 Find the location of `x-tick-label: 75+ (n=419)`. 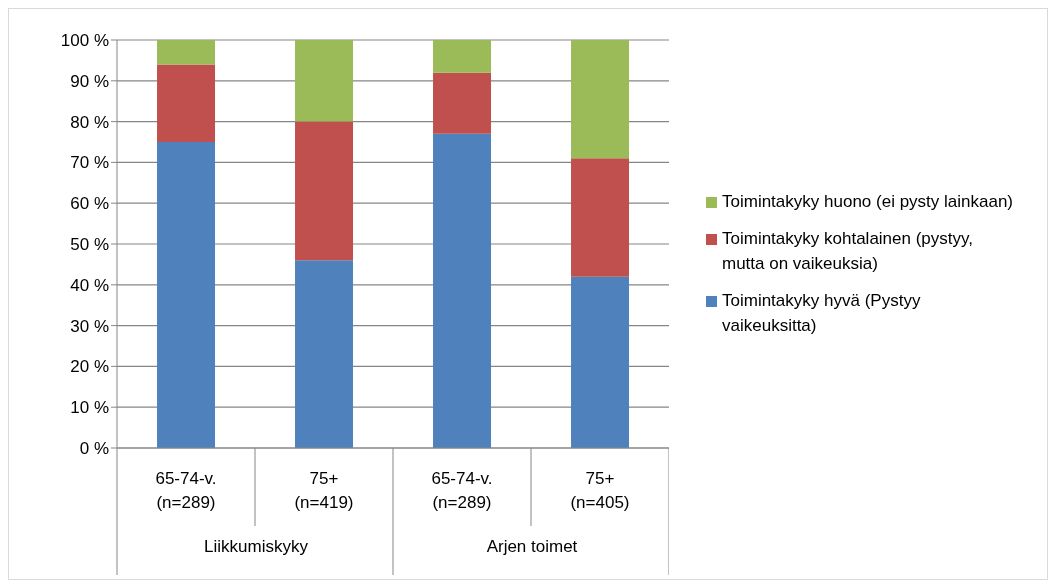

x-tick-label: 75+ (n=419) is located at coordinates (324, 490).